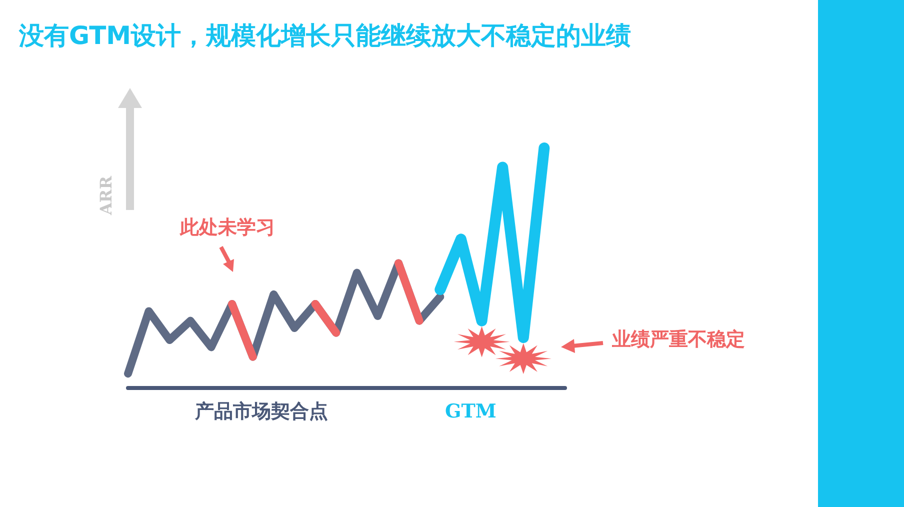  I want to click on text: 产品市场契合点, so click(261, 411).